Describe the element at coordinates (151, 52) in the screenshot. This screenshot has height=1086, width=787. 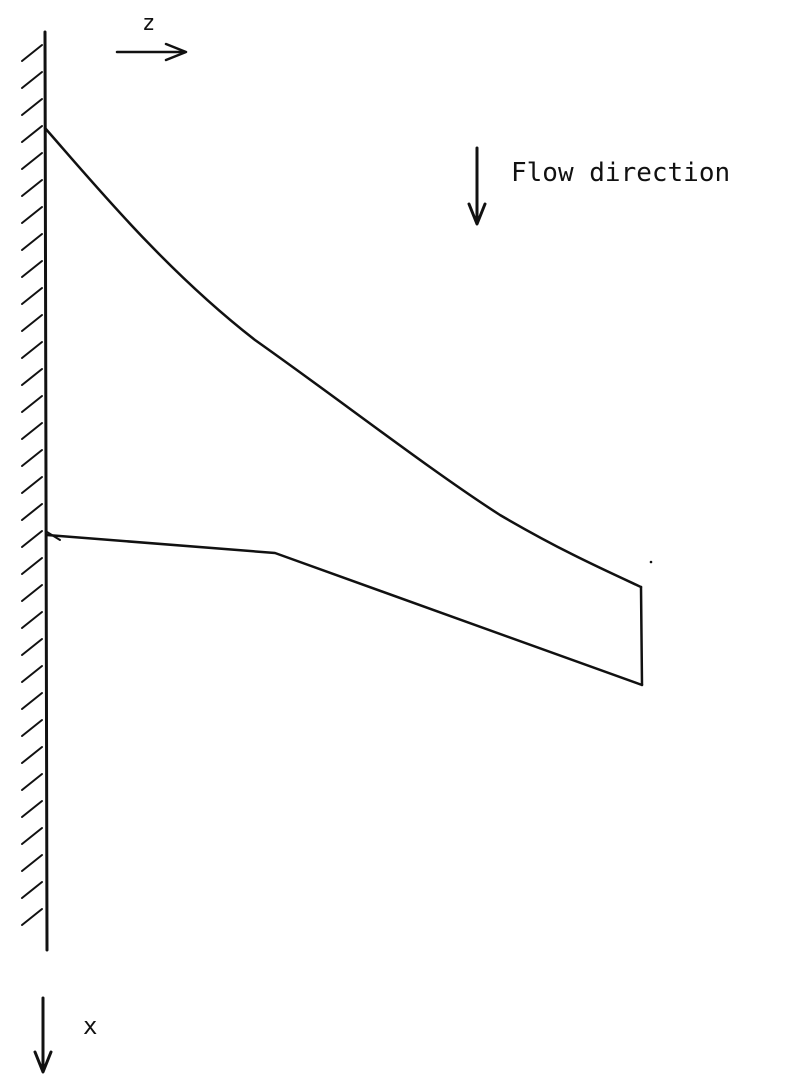
I see `z-axis-arrow` at that location.